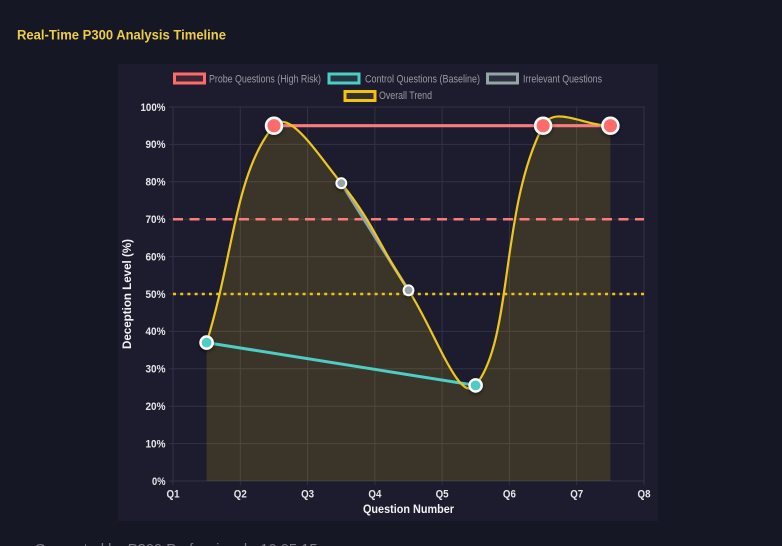 The width and height of the screenshot is (782, 546). What do you see at coordinates (576, 495) in the screenshot?
I see `svg-text: Q7` at bounding box center [576, 495].